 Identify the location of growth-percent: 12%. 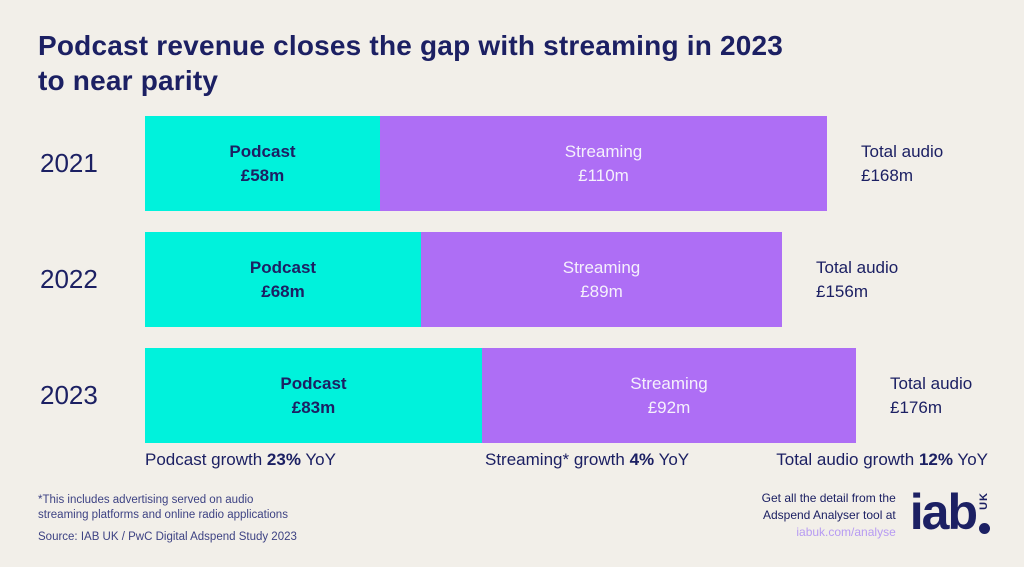
(935, 459).